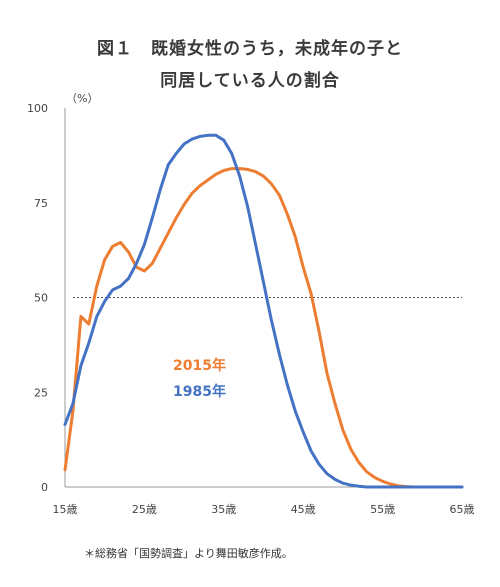 The image size is (500, 587). Describe the element at coordinates (188, 553) in the screenshot. I see `source-note: ＊総務省「国勢調査」より舞田敏彦作成。` at that location.